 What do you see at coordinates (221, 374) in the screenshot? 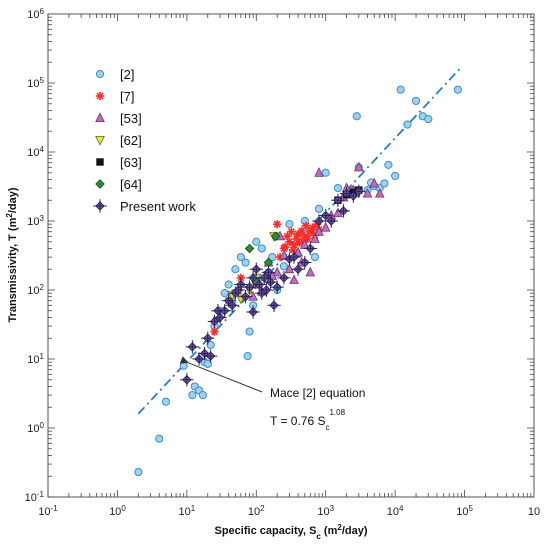
I see `annotation-arrow` at bounding box center [221, 374].